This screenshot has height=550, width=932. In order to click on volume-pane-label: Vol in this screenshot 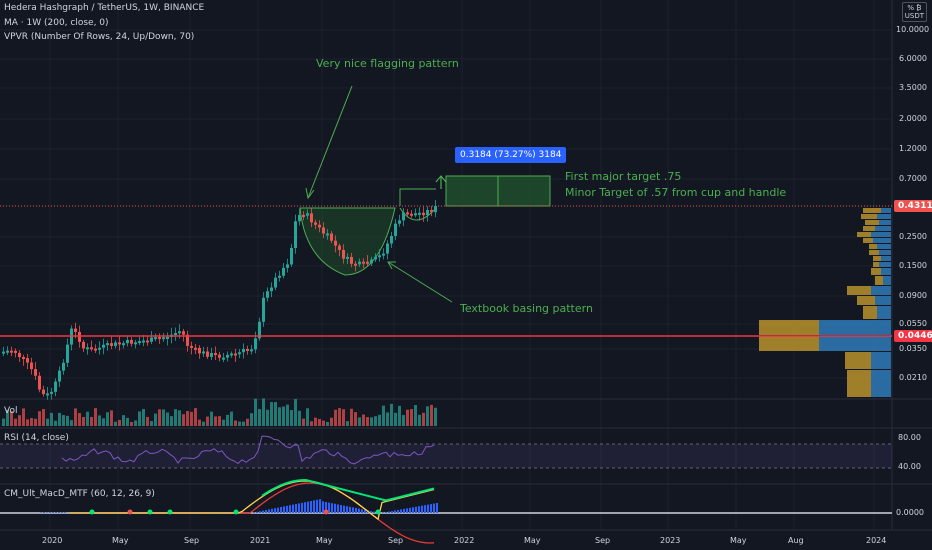, I will do `click(11, 411)`.